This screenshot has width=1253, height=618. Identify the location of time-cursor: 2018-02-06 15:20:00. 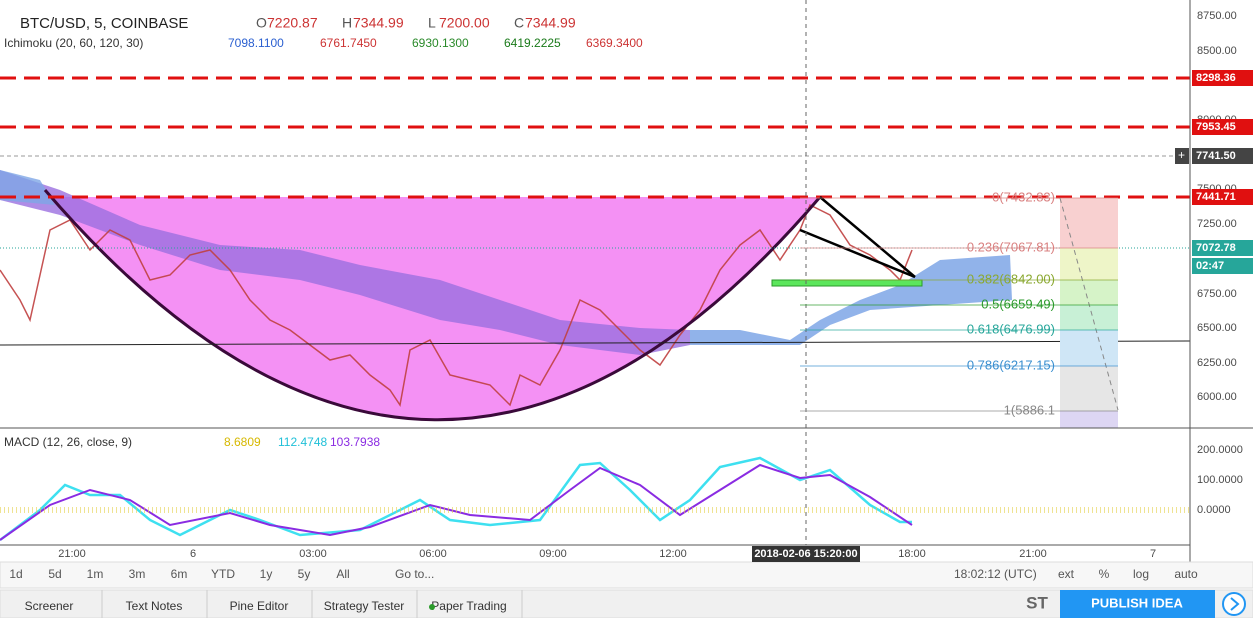
(805, 554).